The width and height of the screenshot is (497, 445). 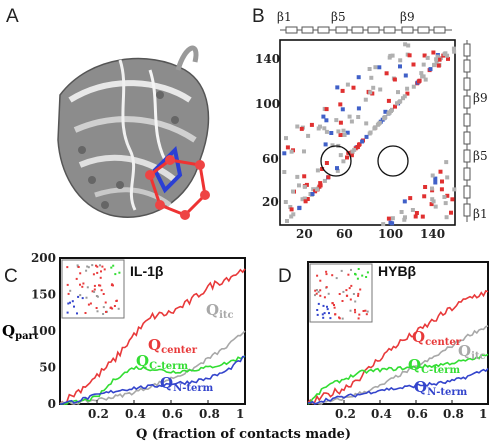 I want to click on label-c-nterm: QN-term, so click(x=187, y=384).